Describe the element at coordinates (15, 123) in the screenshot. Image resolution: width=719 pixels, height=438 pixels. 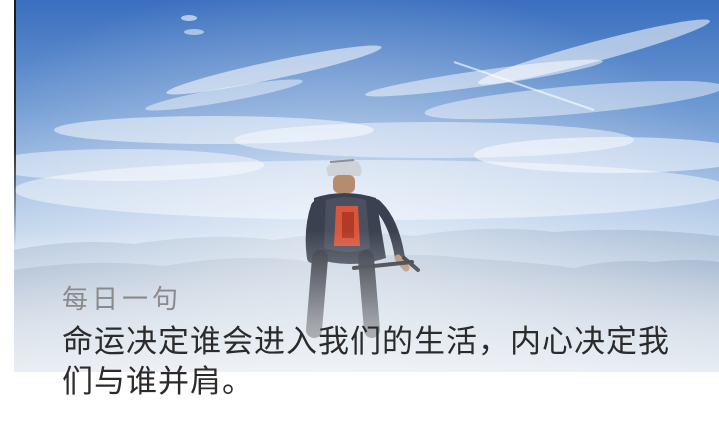
I see `left-border-line` at that location.